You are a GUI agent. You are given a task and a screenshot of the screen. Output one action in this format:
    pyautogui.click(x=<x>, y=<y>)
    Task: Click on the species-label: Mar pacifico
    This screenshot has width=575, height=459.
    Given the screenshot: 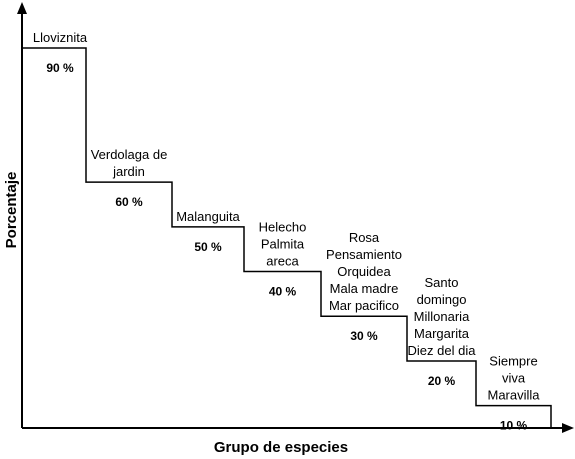 What is the action you would take?
    pyautogui.click(x=364, y=305)
    